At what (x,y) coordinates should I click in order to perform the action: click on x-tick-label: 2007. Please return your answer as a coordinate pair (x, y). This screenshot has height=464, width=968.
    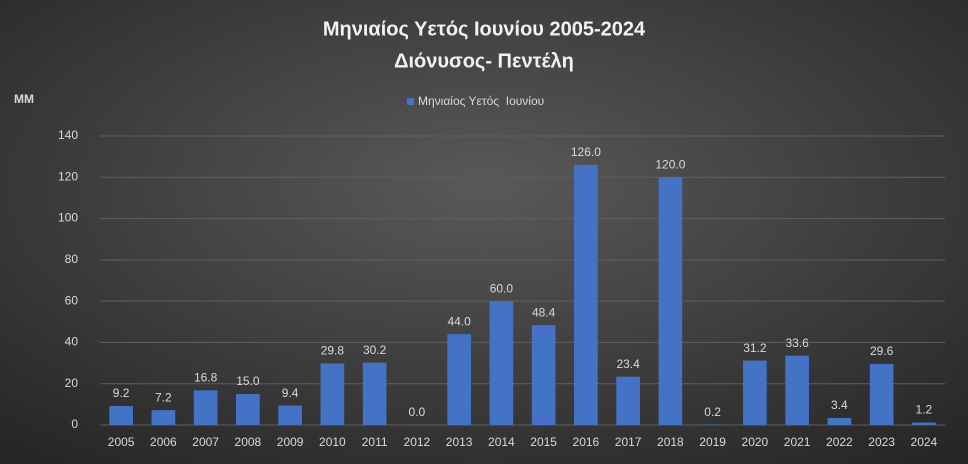
    Looking at the image, I should click on (205, 442).